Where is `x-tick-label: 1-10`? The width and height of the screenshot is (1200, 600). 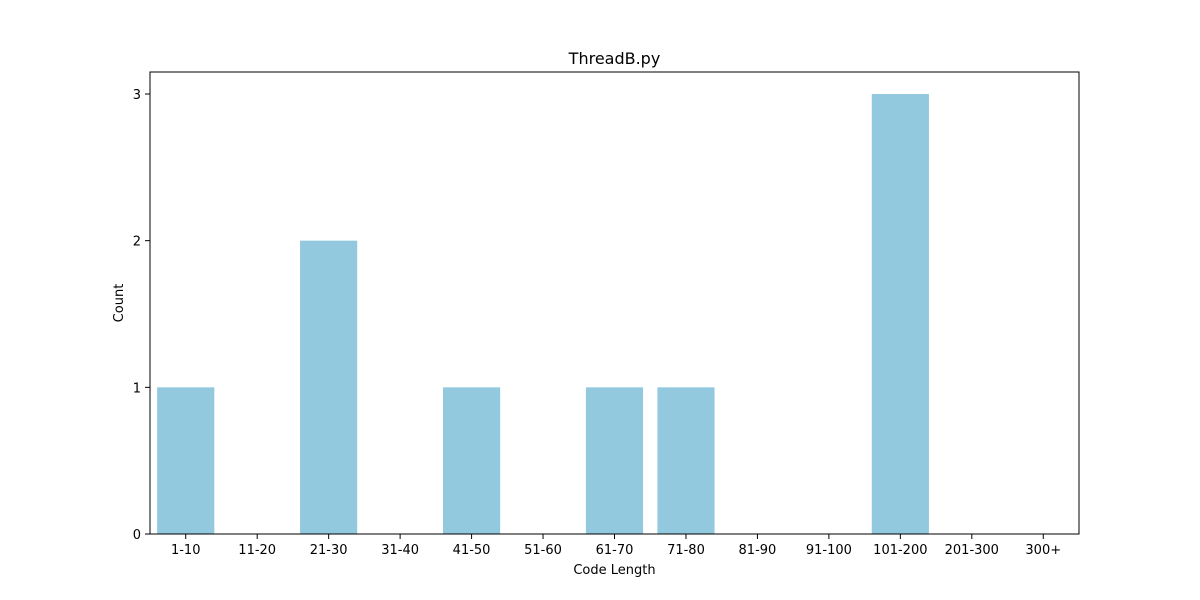 x-tick-label: 1-10 is located at coordinates (186, 550).